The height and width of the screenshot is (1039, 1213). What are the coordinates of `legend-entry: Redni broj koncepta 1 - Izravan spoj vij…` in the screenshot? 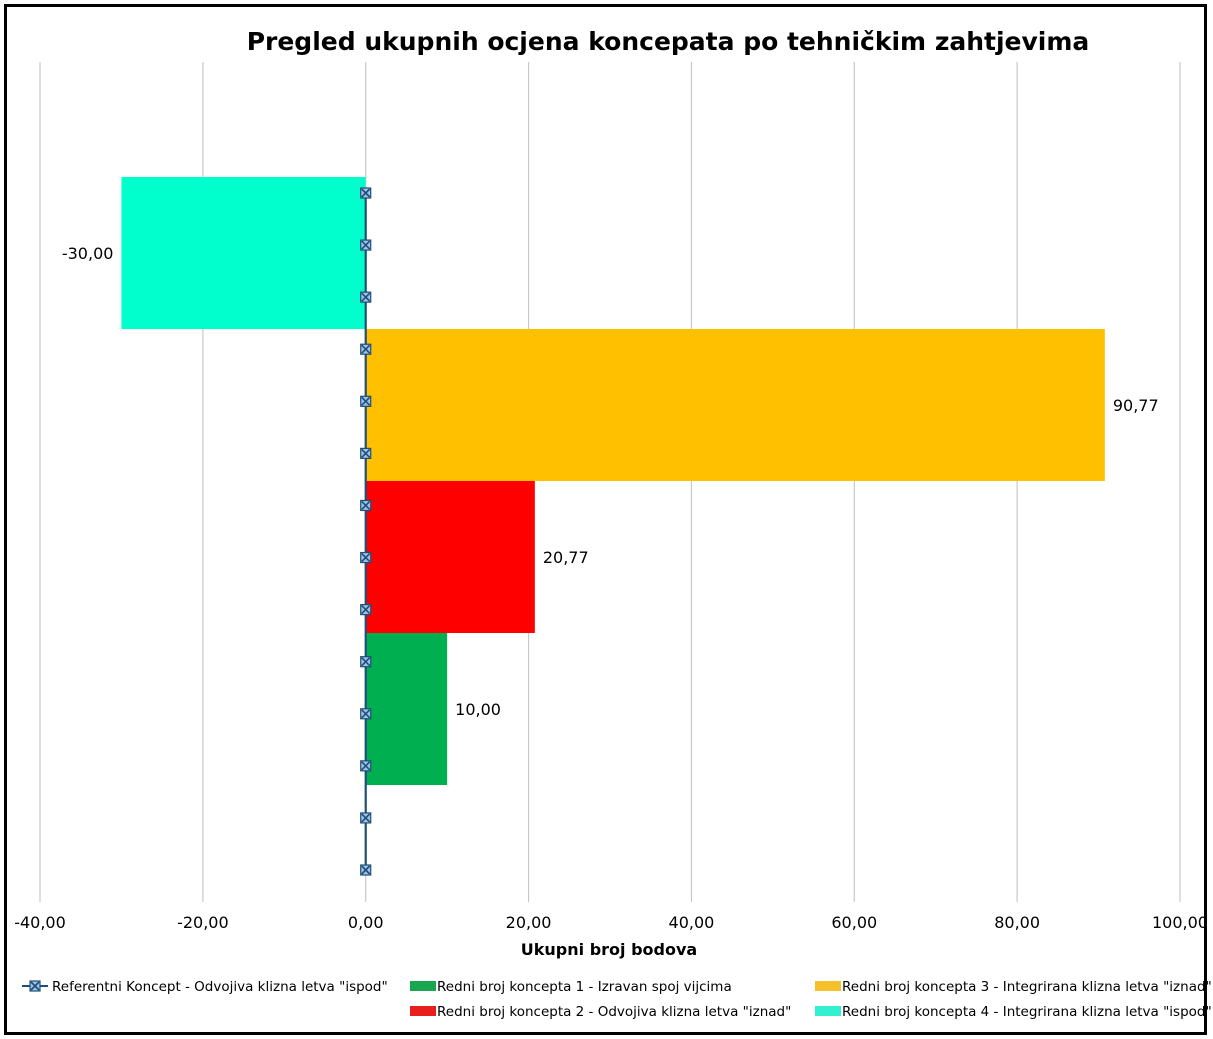 It's located at (571, 987).